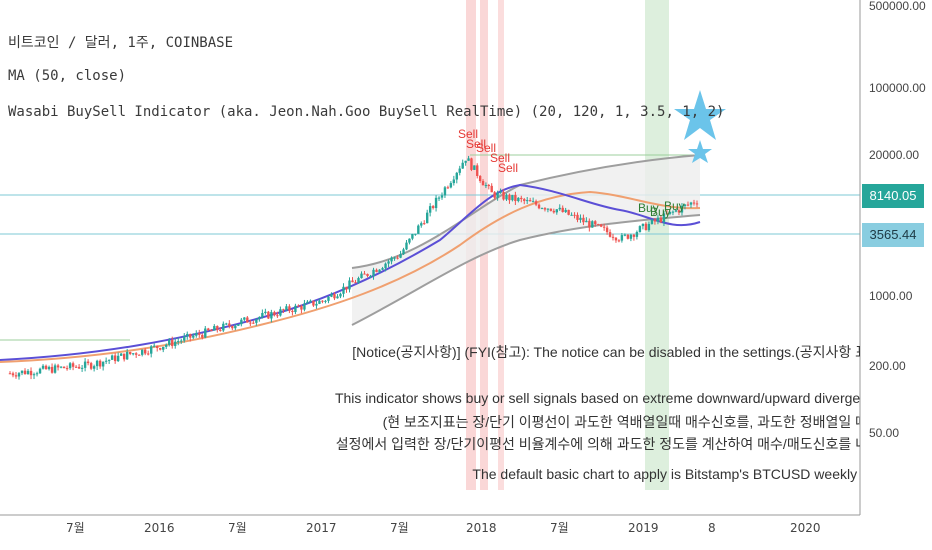 The image size is (932, 550). I want to click on band-fill, so click(526, 240).